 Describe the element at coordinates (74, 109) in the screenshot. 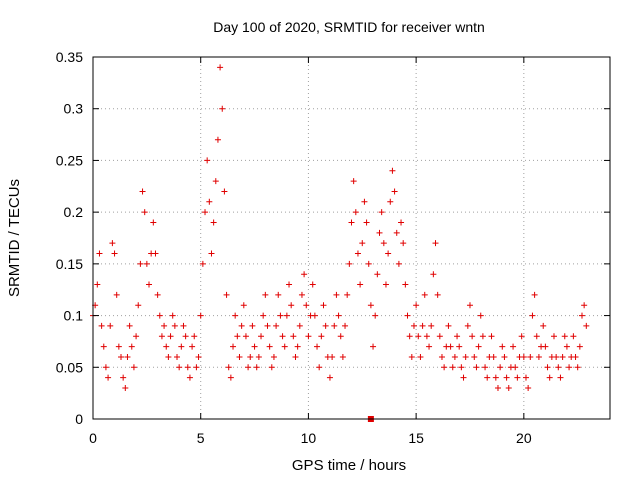

I see `y-tick-label: 0.3` at that location.